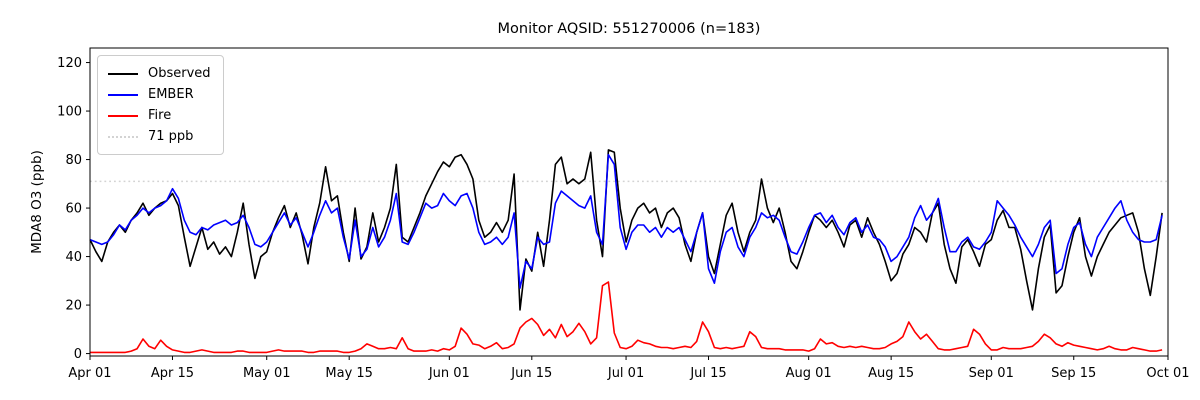 This screenshot has width=1200, height=400. I want to click on legend-label-fire: Fire, so click(160, 115).